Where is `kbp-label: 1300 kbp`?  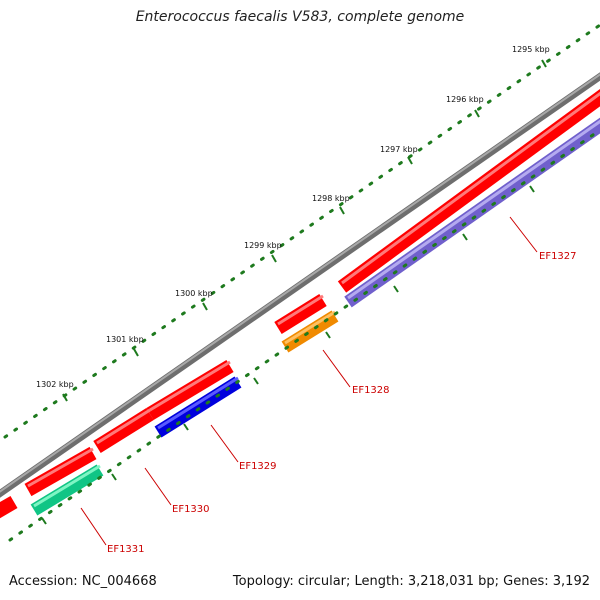
kbp-label: 1300 kbp is located at coordinates (194, 293).